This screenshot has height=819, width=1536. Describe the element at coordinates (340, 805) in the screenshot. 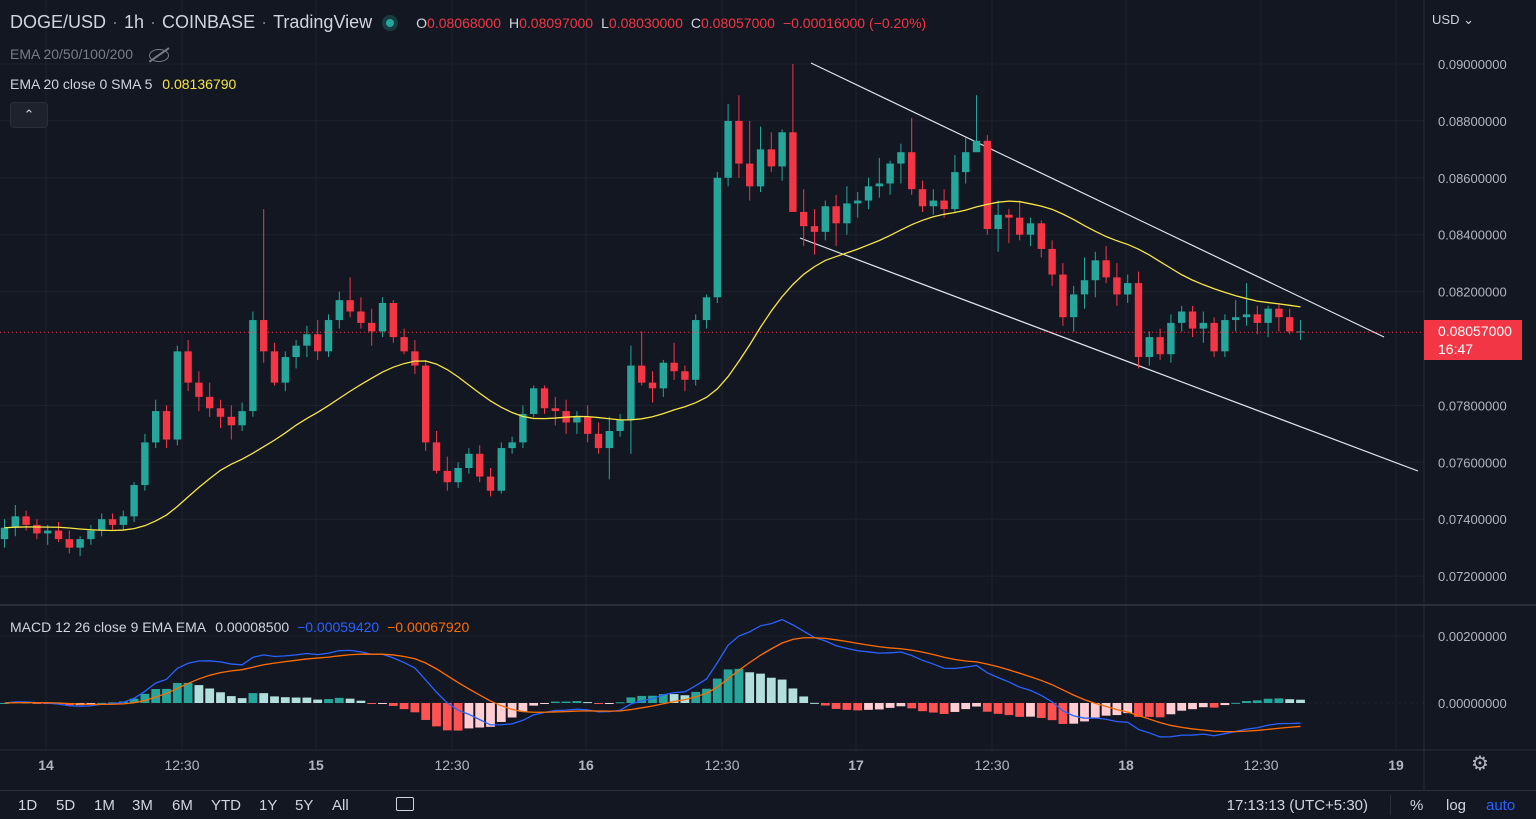

I see `range-all: All` at that location.